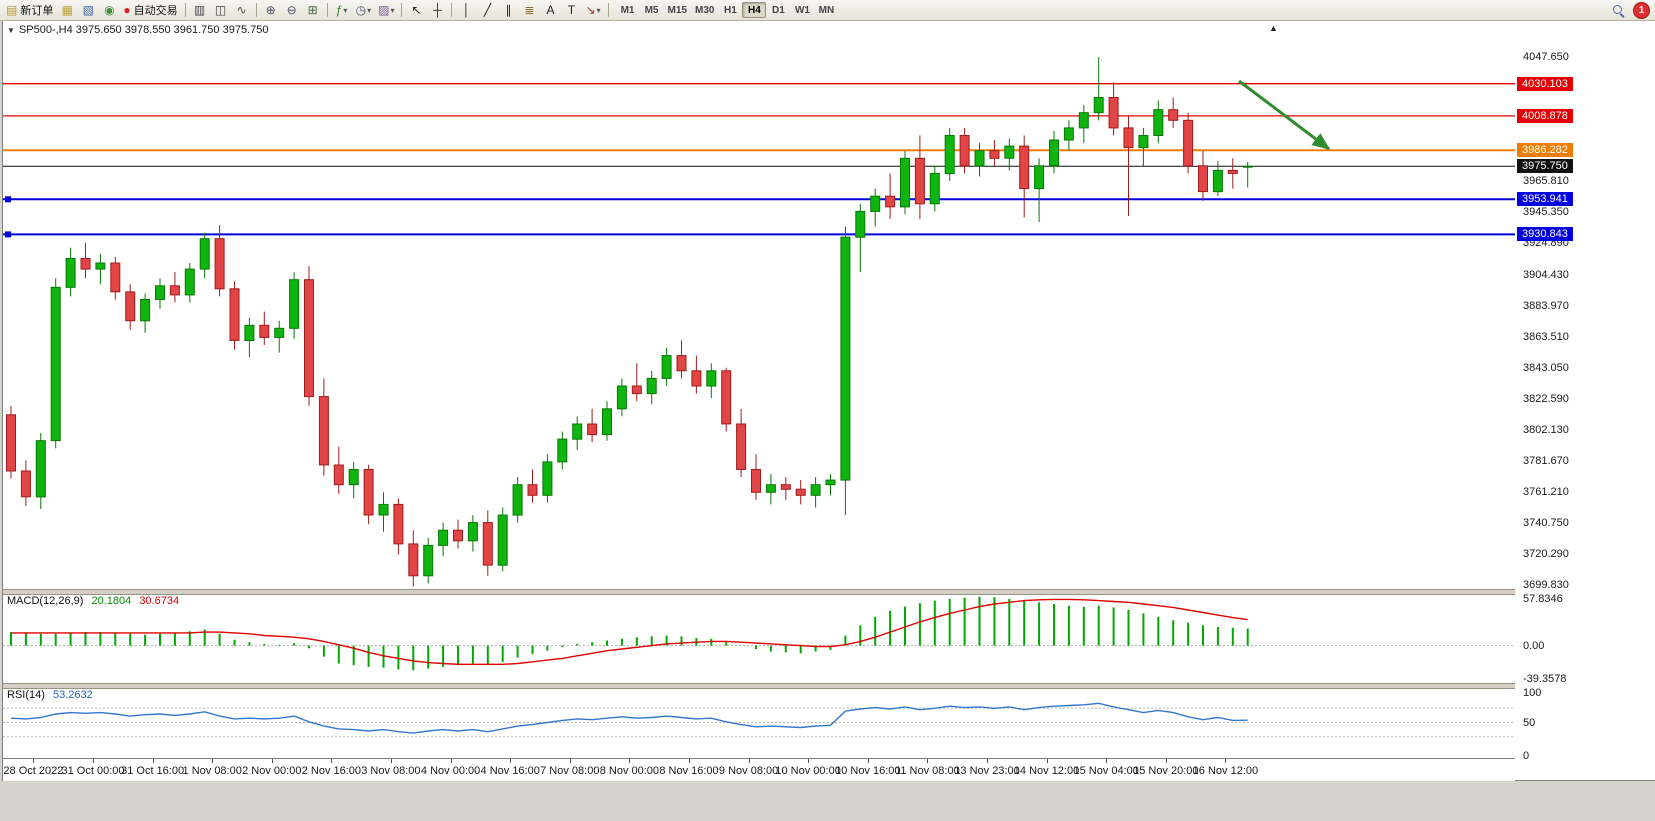 This screenshot has width=1655, height=821. I want to click on fibonacci-icon: ≣, so click(529, 10).